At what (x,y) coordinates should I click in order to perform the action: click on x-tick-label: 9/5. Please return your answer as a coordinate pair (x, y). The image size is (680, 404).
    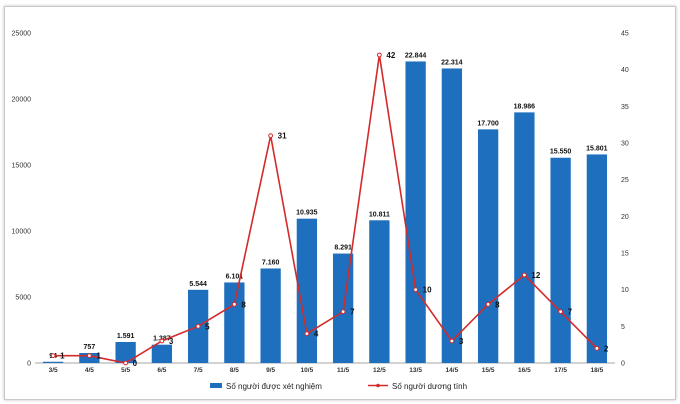
    Looking at the image, I should click on (270, 370).